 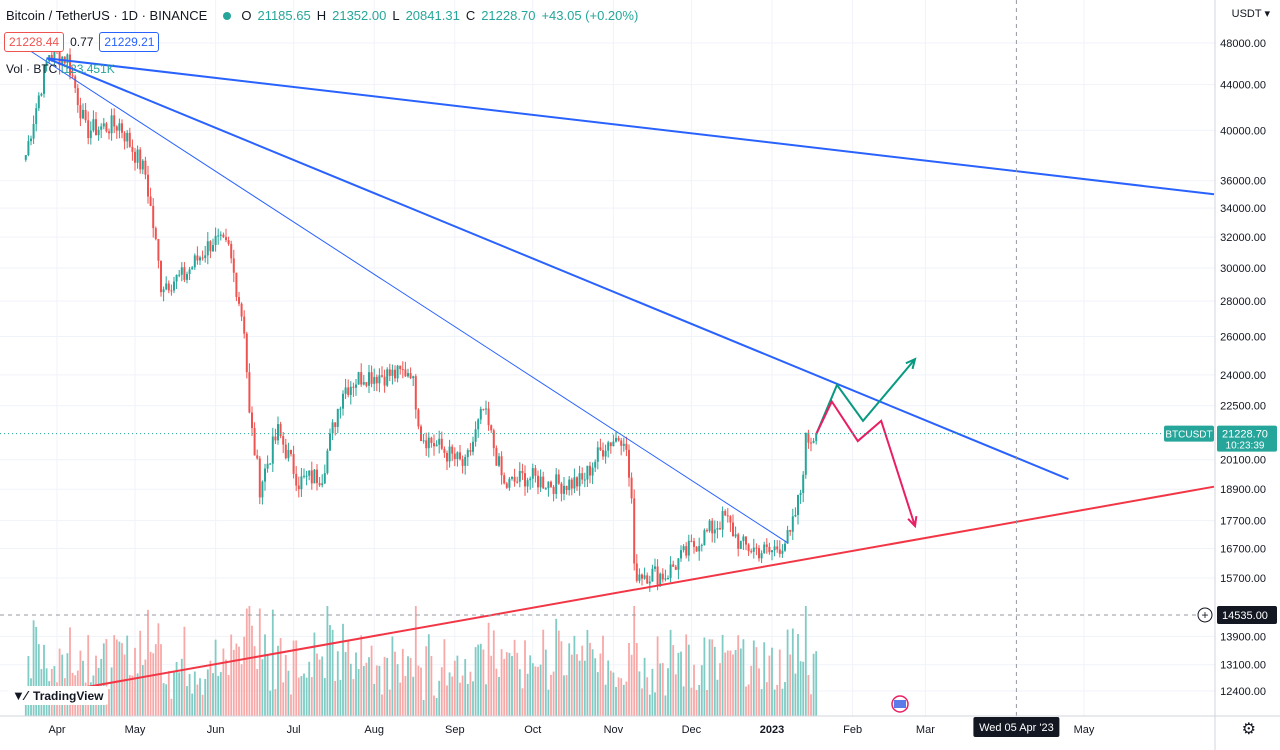 What do you see at coordinates (900, 704) in the screenshot?
I see `event-flag-fill` at bounding box center [900, 704].